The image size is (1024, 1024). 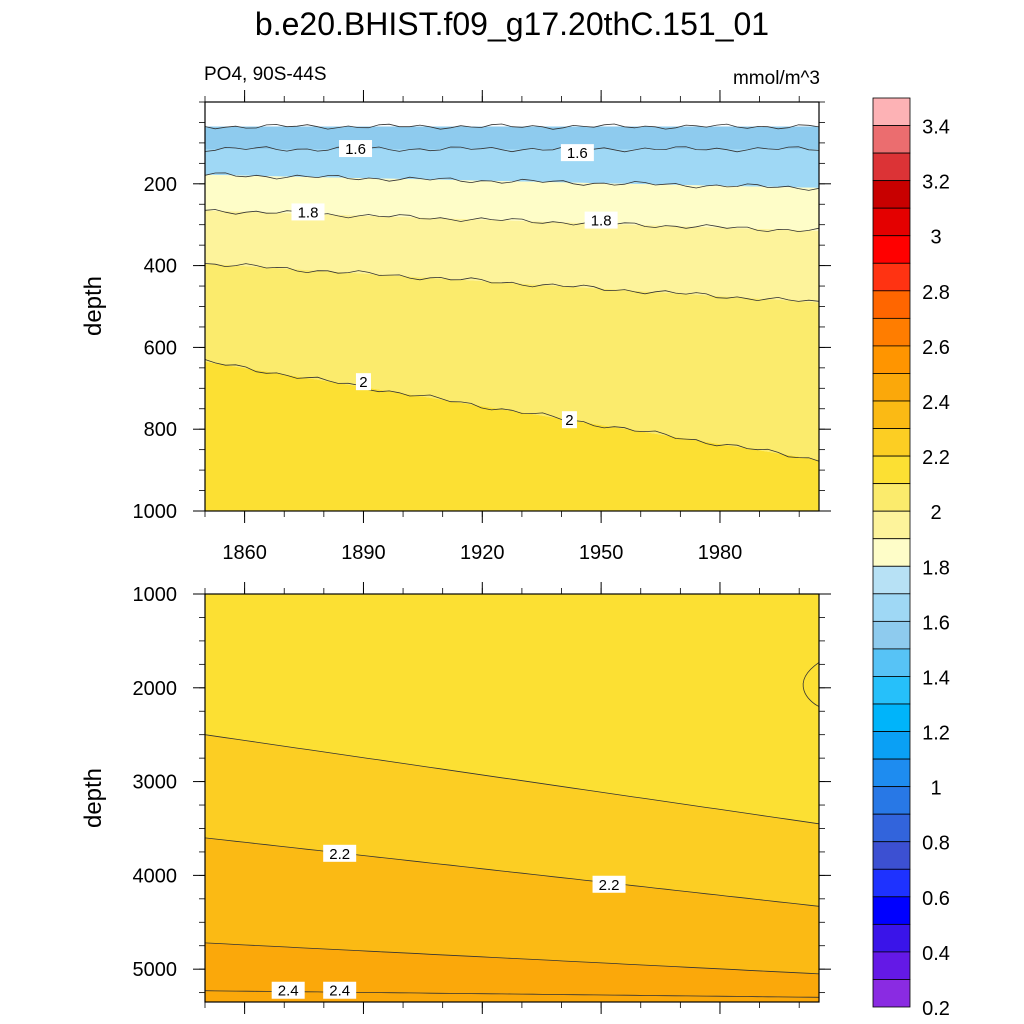 I want to click on chart-title: b.e20.BHIST.f09_g17.20thC.151_01, so click(x=512, y=24).